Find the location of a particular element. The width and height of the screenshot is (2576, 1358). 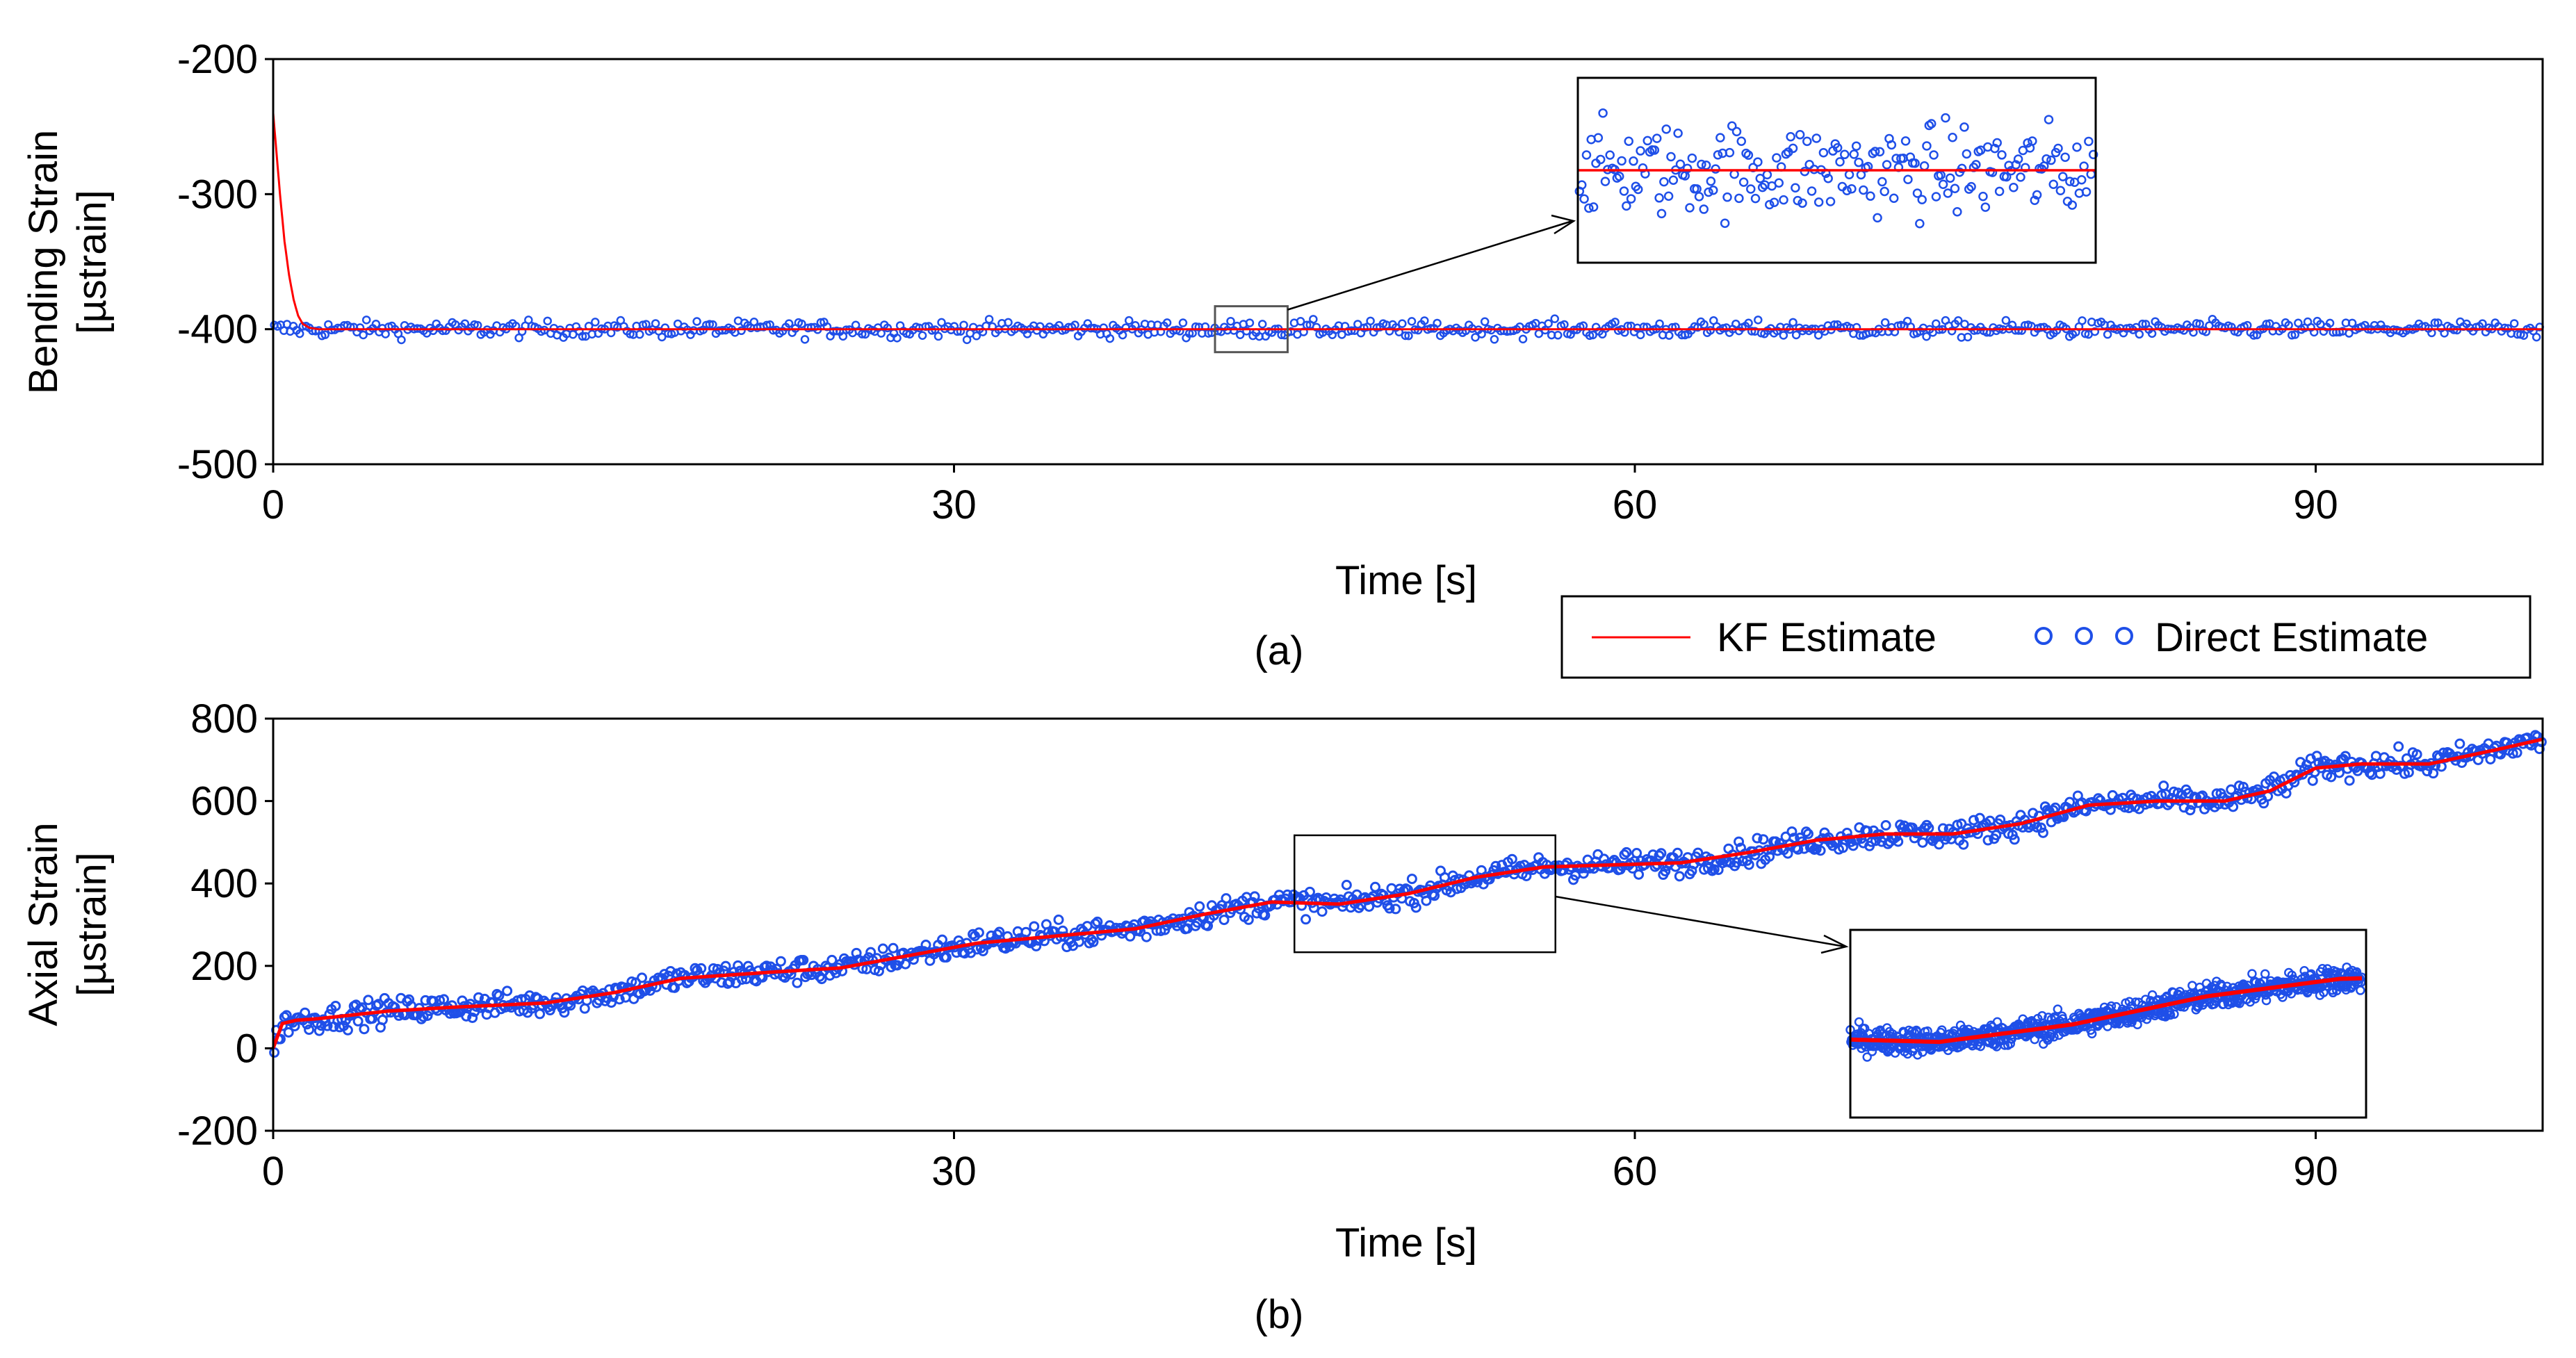

panel-b-x-axis-label: Time [s] is located at coordinates (1406, 1243).